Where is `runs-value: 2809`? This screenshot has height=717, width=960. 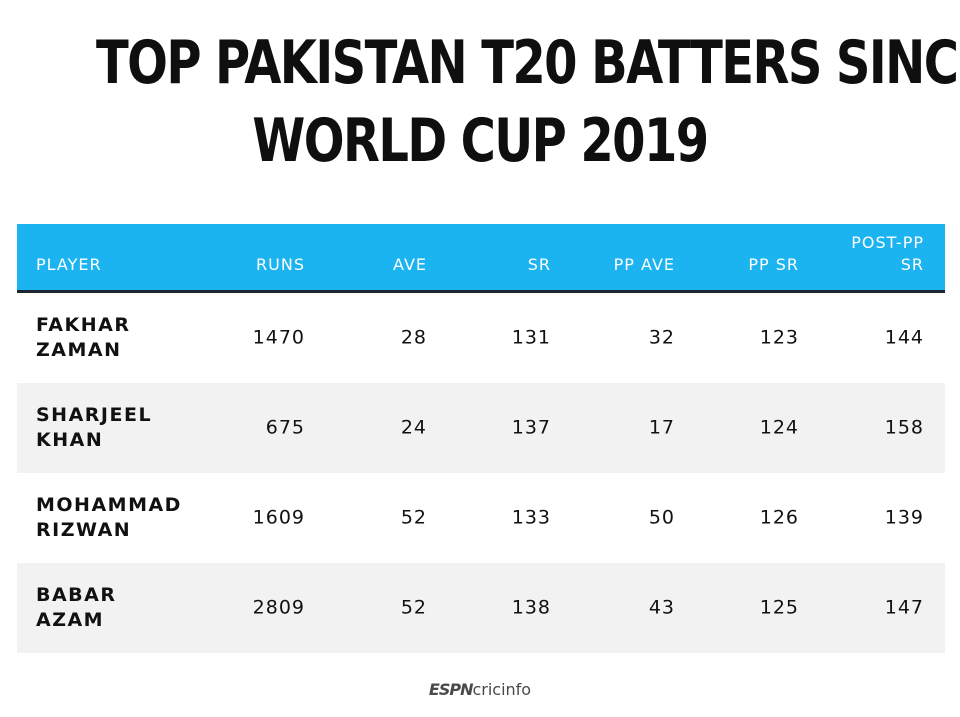 runs-value: 2809 is located at coordinates (278, 607).